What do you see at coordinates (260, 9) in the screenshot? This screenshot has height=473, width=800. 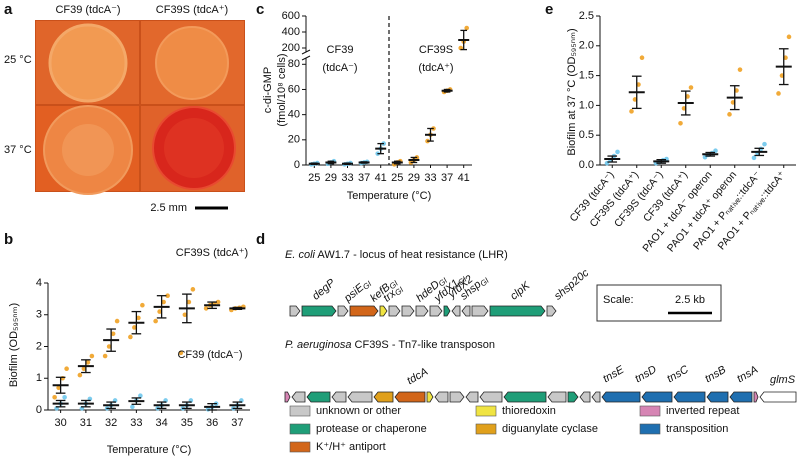 I see `panel-letter: c` at bounding box center [260, 9].